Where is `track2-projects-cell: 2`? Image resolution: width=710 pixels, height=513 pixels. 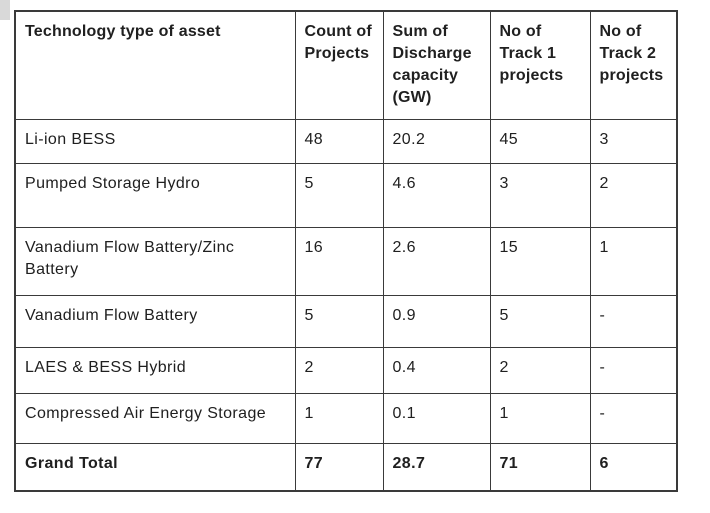
track2-projects-cell: 2 is located at coordinates (633, 195).